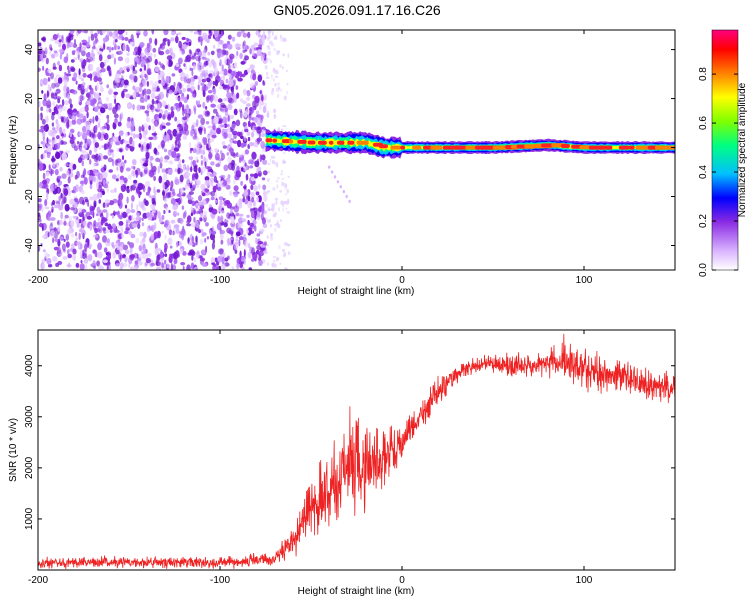 Image resolution: width=750 pixels, height=600 pixels. What do you see at coordinates (584, 580) in the screenshot?
I see `snr-x-tick-label: 100` at bounding box center [584, 580].